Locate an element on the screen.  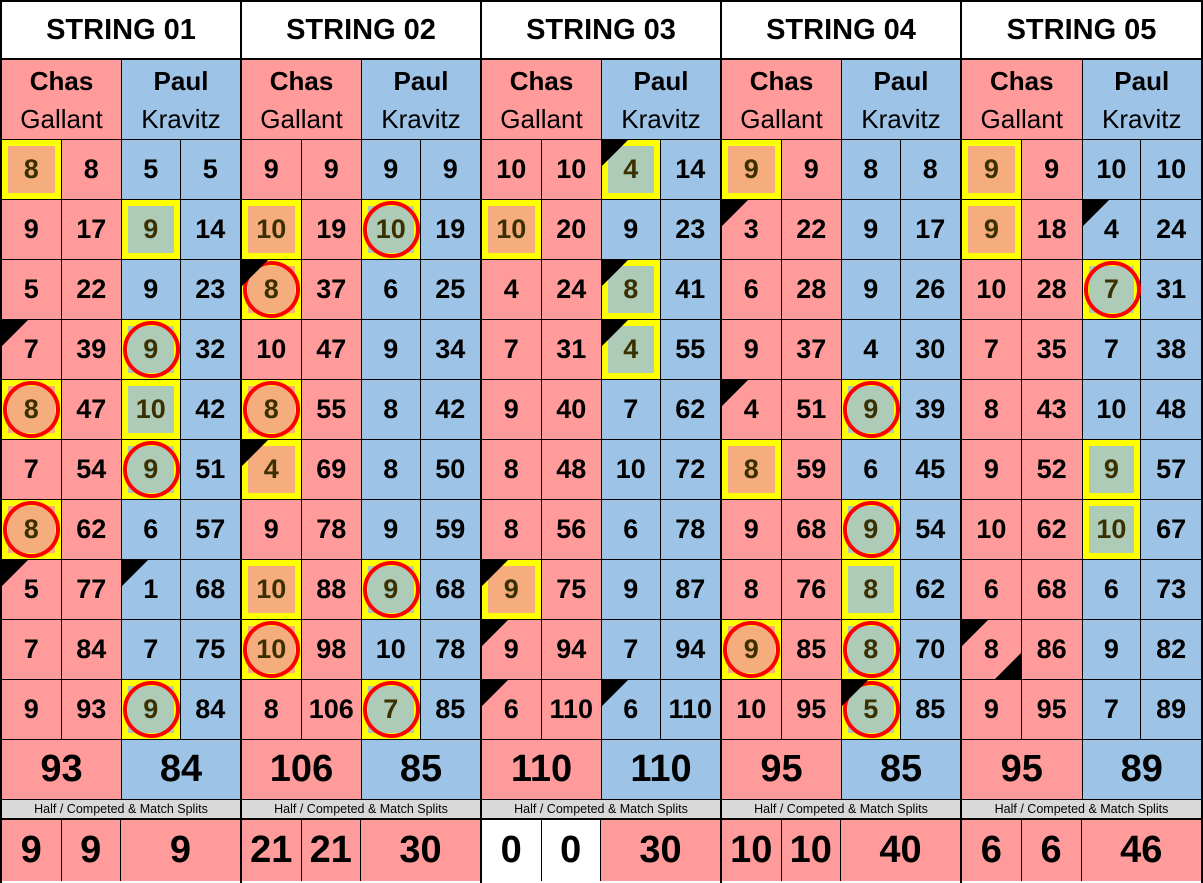
chas-running-total: 56 is located at coordinates (571, 529).